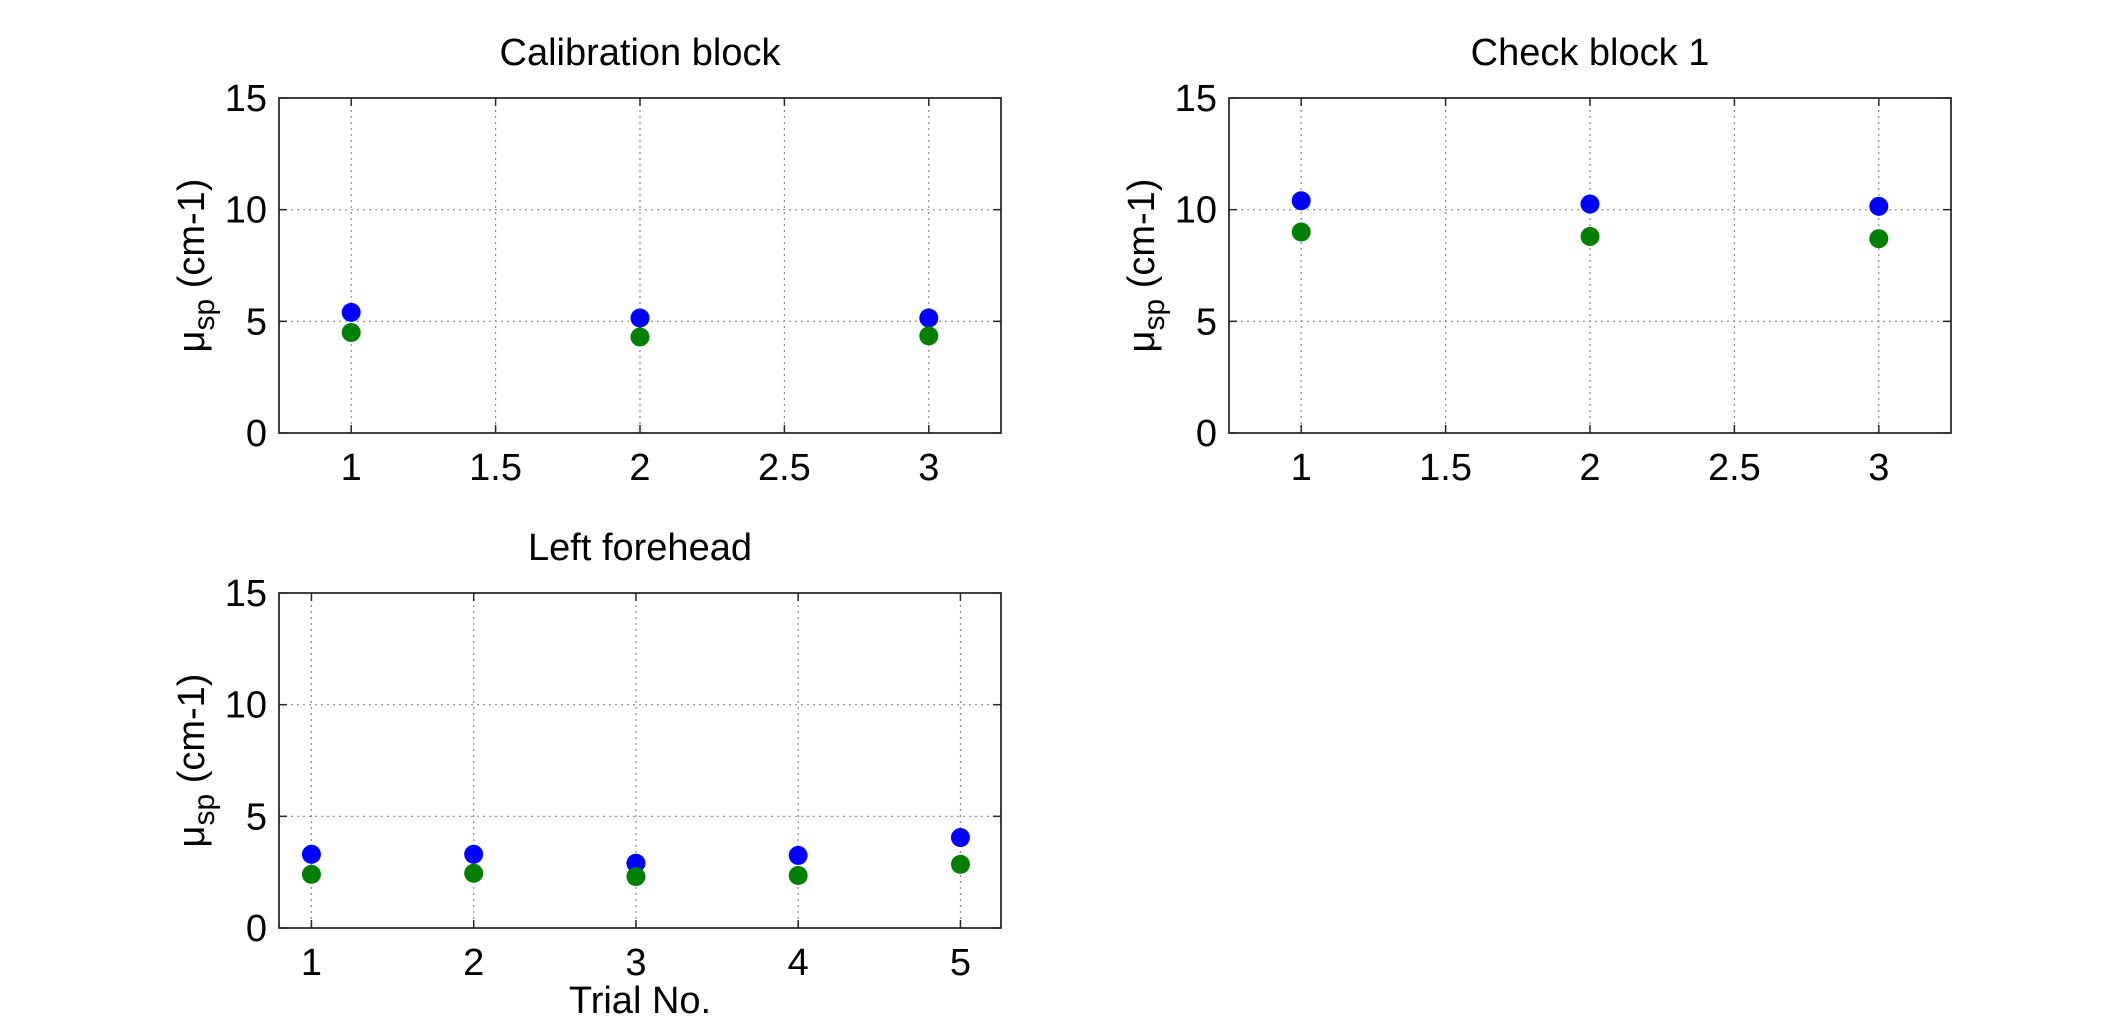 The height and width of the screenshot is (1027, 2121). Describe the element at coordinates (1590, 53) in the screenshot. I see `subplot-title: Check block 1` at that location.